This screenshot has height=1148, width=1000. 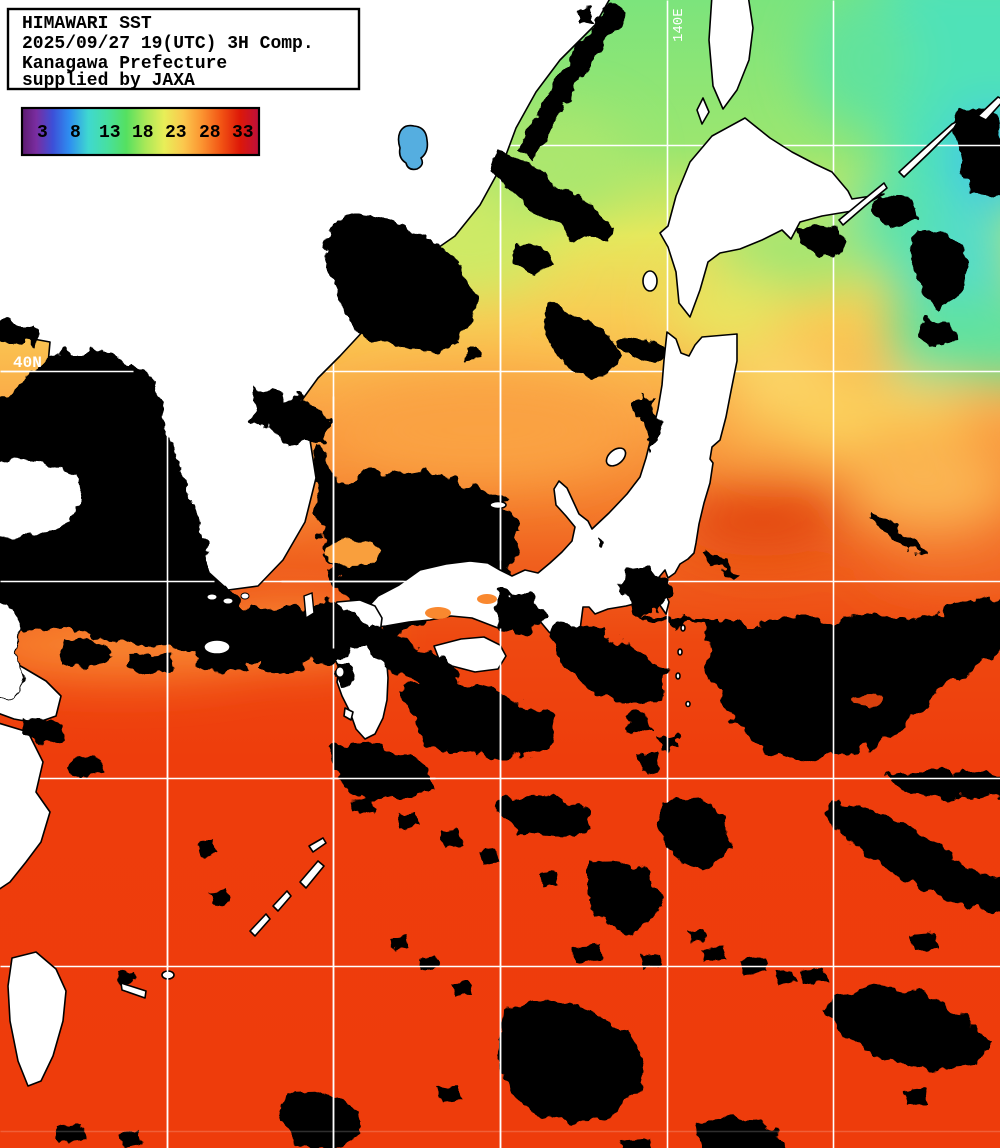 I want to click on svg-text: 18, so click(x=143, y=133).